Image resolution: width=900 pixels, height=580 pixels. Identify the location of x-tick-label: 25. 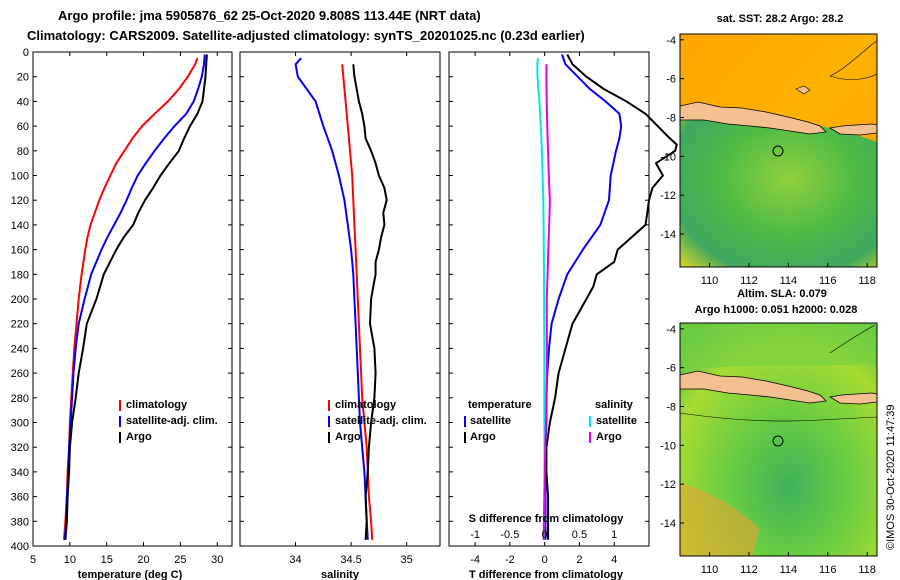
(180, 560).